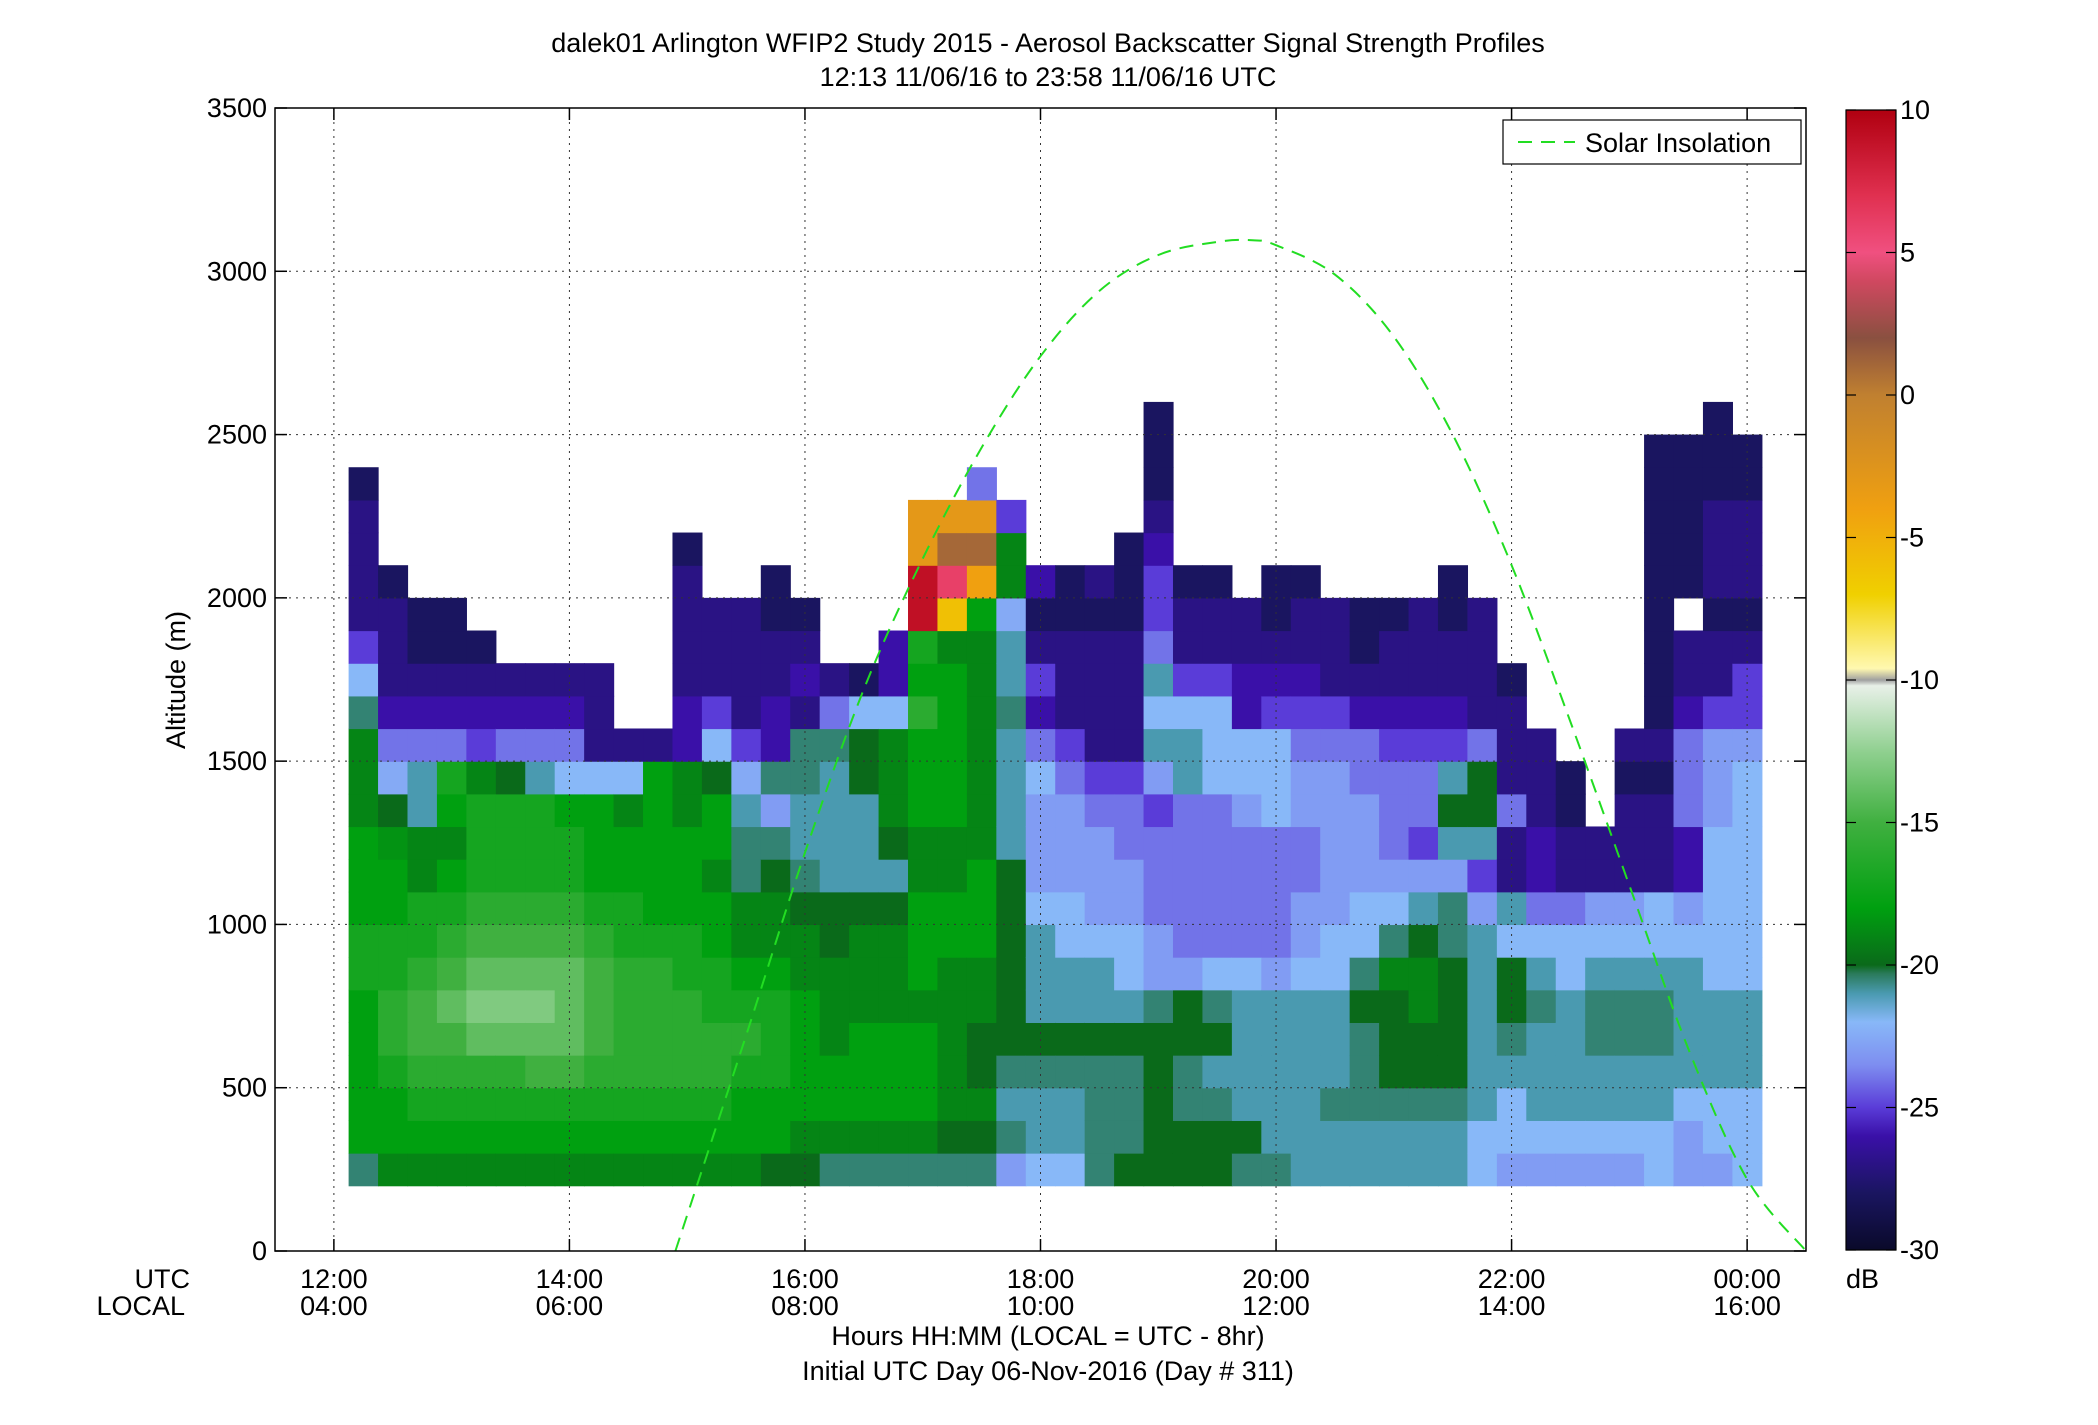  Describe the element at coordinates (1919, 680) in the screenshot. I see `colorbar-tick-label: -10` at that location.